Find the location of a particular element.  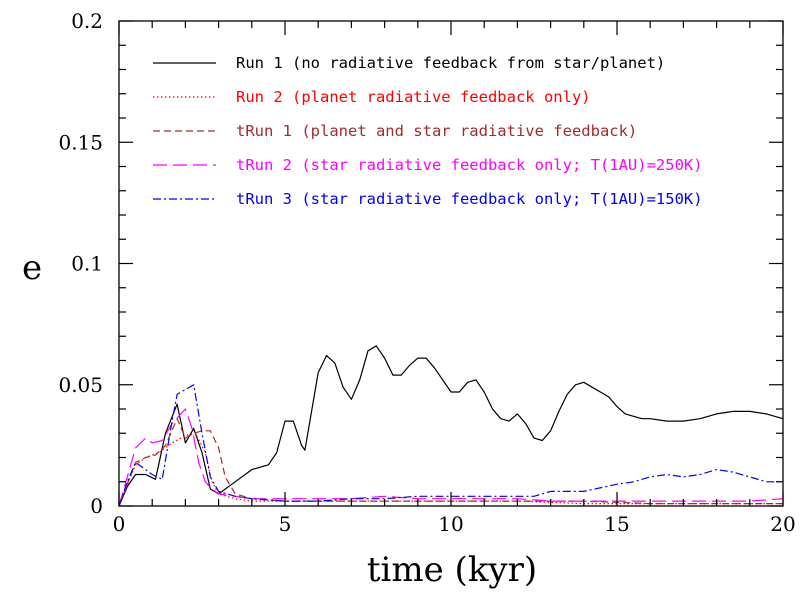

y-tick-label: 0.05 is located at coordinates (80, 385).